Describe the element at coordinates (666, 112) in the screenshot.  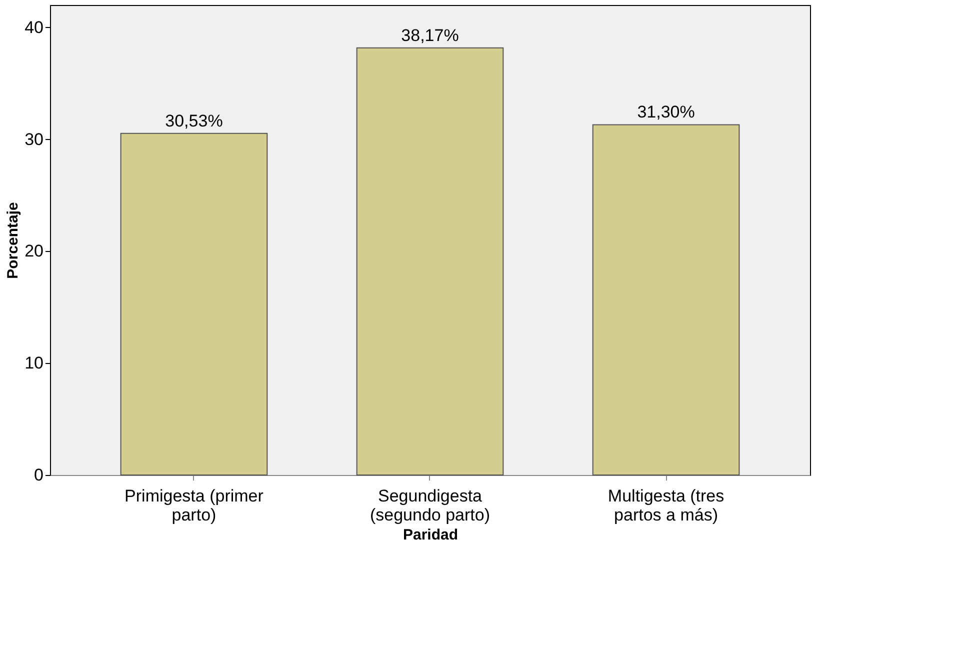
I see `data-label: 31,30%` at that location.